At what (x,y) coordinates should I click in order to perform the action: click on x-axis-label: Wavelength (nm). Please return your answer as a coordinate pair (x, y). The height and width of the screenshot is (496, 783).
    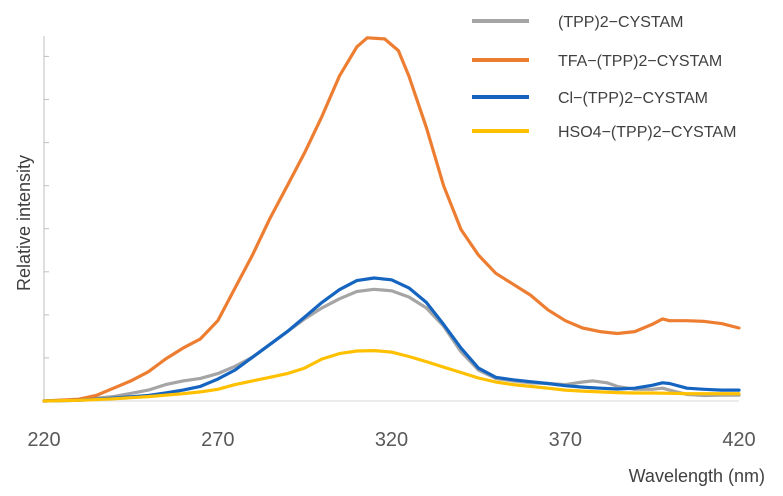
    Looking at the image, I should click on (697, 476).